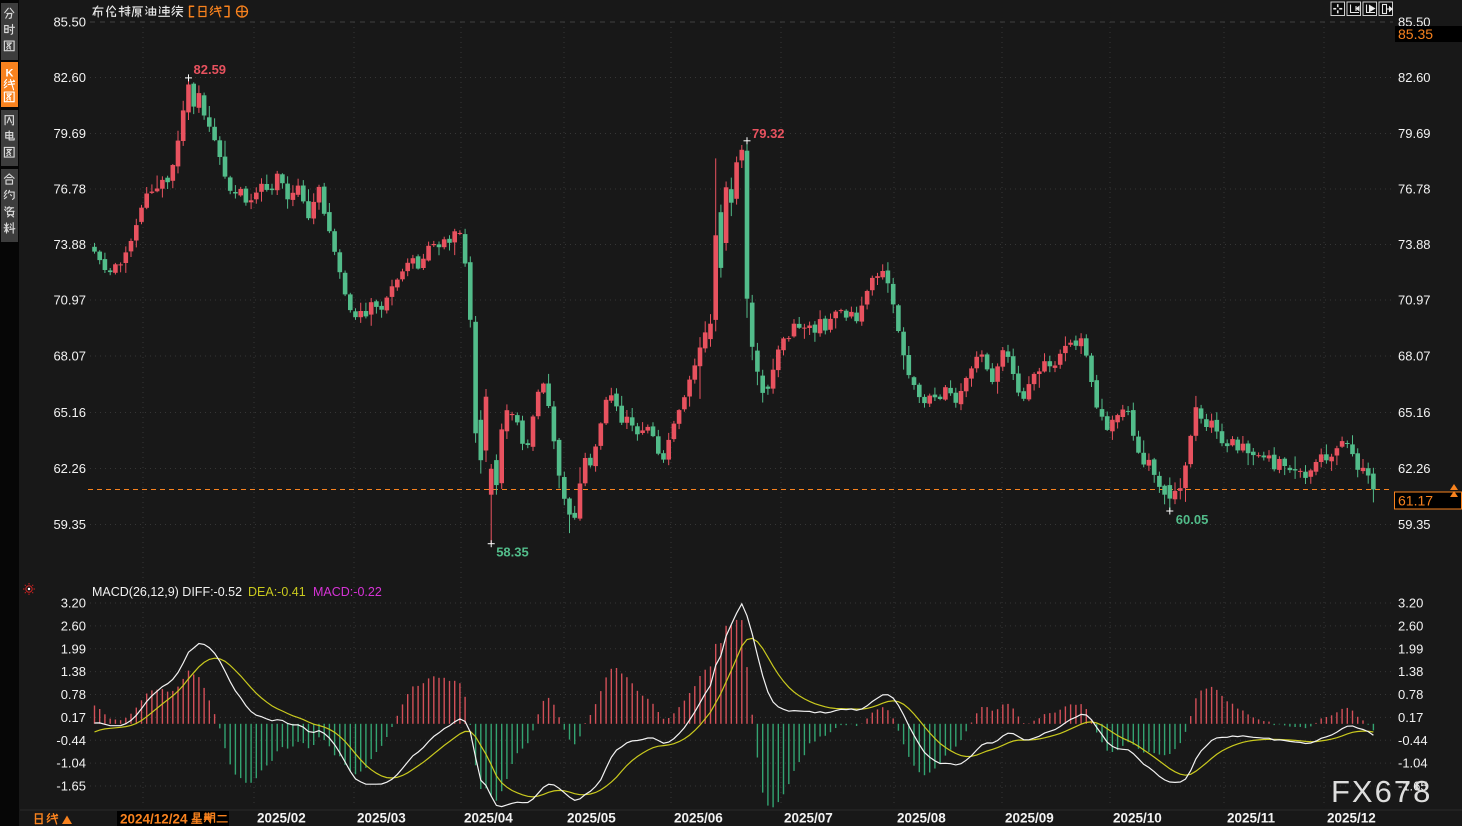  Describe the element at coordinates (154, 819) in the screenshot. I see `svg-text: 2024/12/24` at that location.